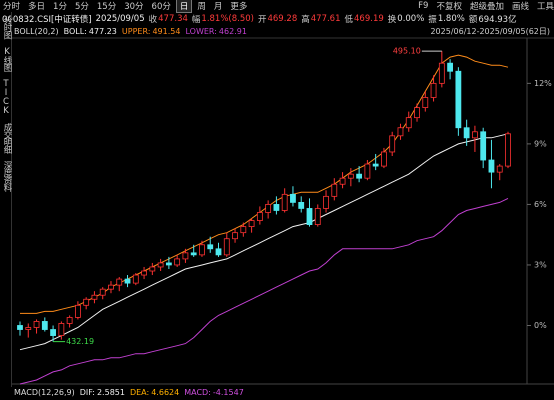  Describe the element at coordinates (7, 27) in the screenshot. I see `side-tab: 分时图` at that location.